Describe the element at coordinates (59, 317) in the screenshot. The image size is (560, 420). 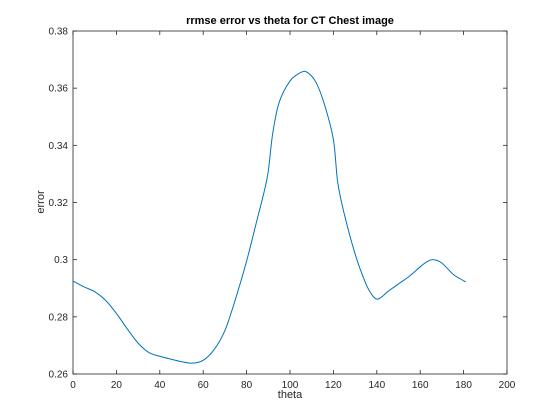
I see `y-tick-label: 0.28` at that location.